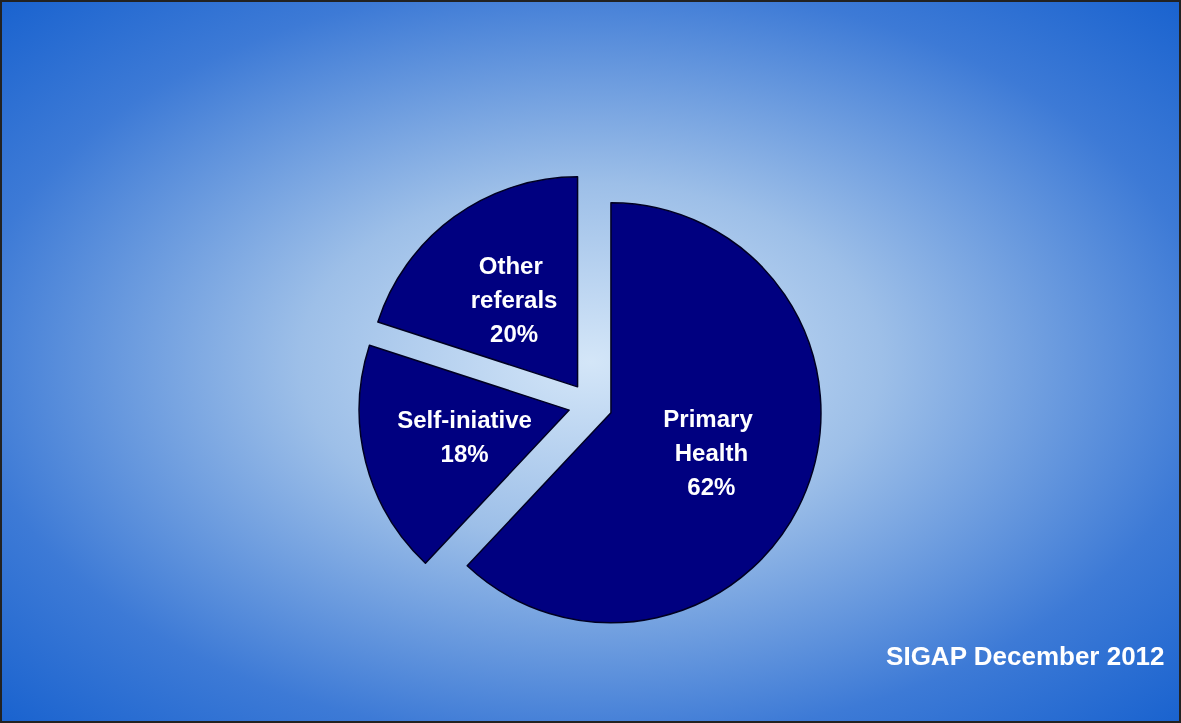  Describe the element at coordinates (514, 333) in the screenshot. I see `data-label: 20%` at that location.